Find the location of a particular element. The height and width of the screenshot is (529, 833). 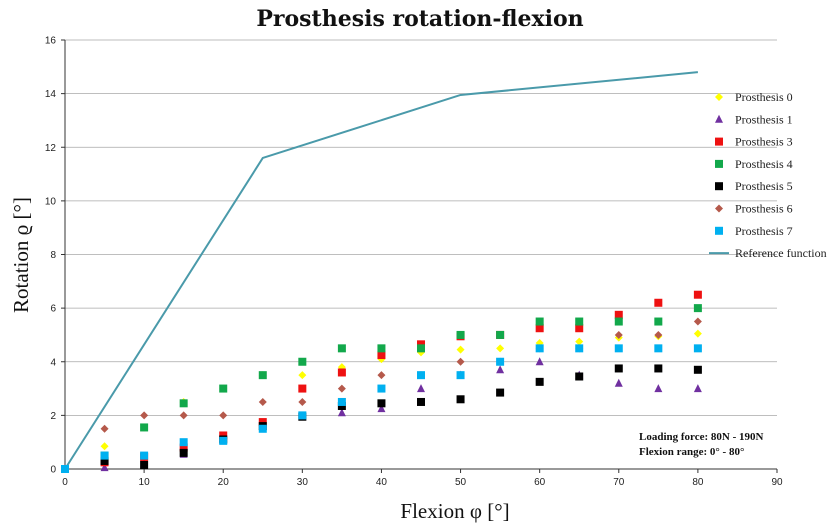

legend-label: Prosthesis 1 is located at coordinates (764, 119).